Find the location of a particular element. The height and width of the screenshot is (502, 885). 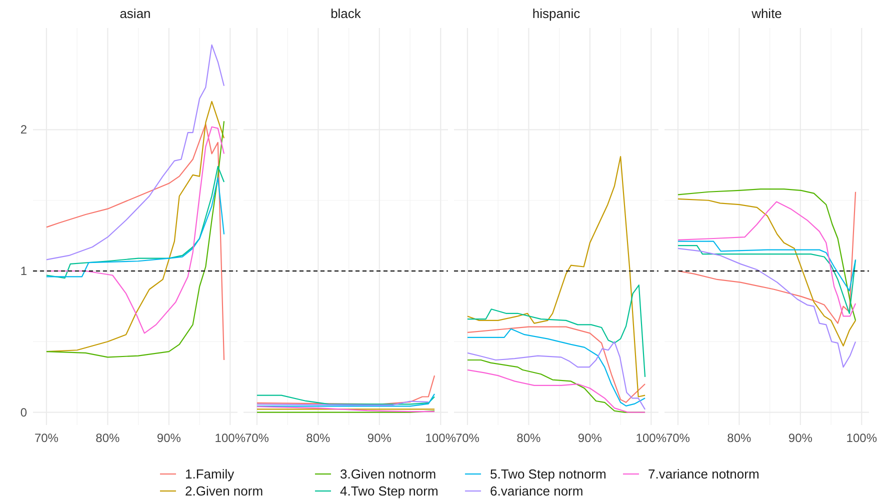

y-tick-label: 2 is located at coordinates (24, 129).